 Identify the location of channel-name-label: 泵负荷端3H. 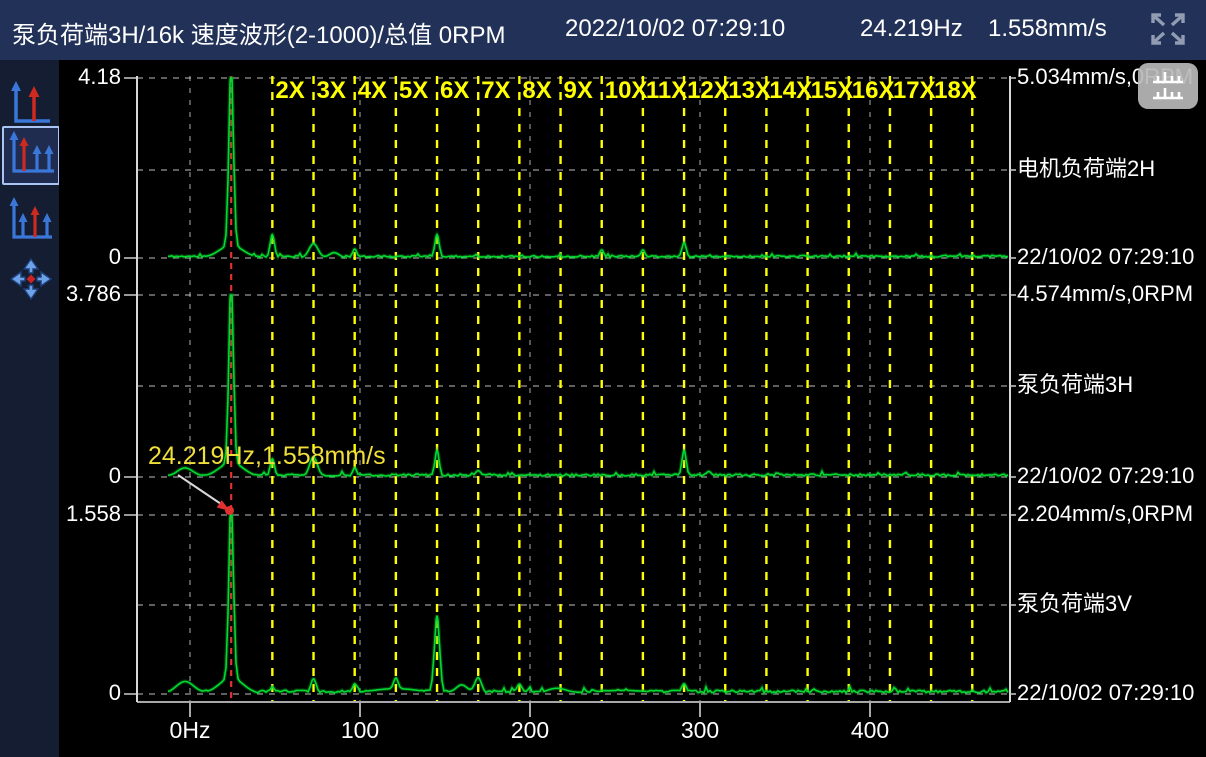
(1075, 384).